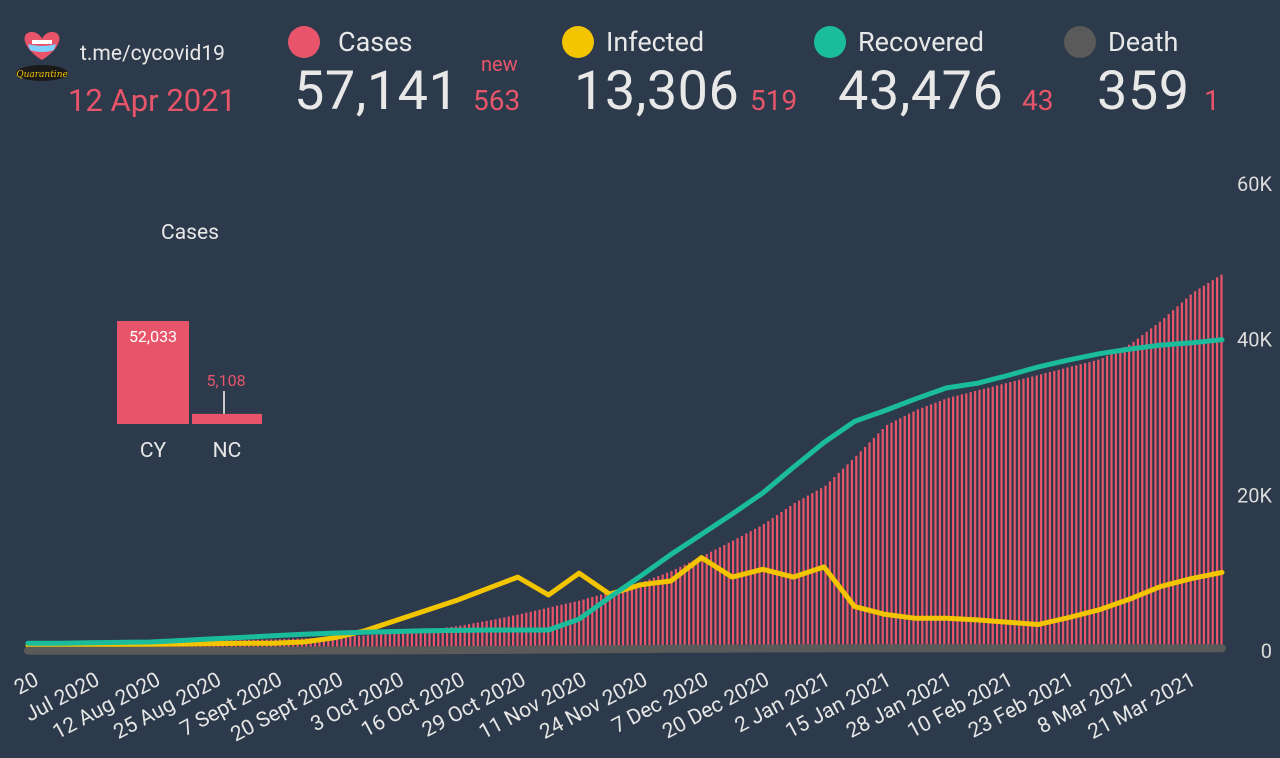 This screenshot has height=758, width=1280. Describe the element at coordinates (152, 54) in the screenshot. I see `channel-link: t.me/cycovid19` at that location.